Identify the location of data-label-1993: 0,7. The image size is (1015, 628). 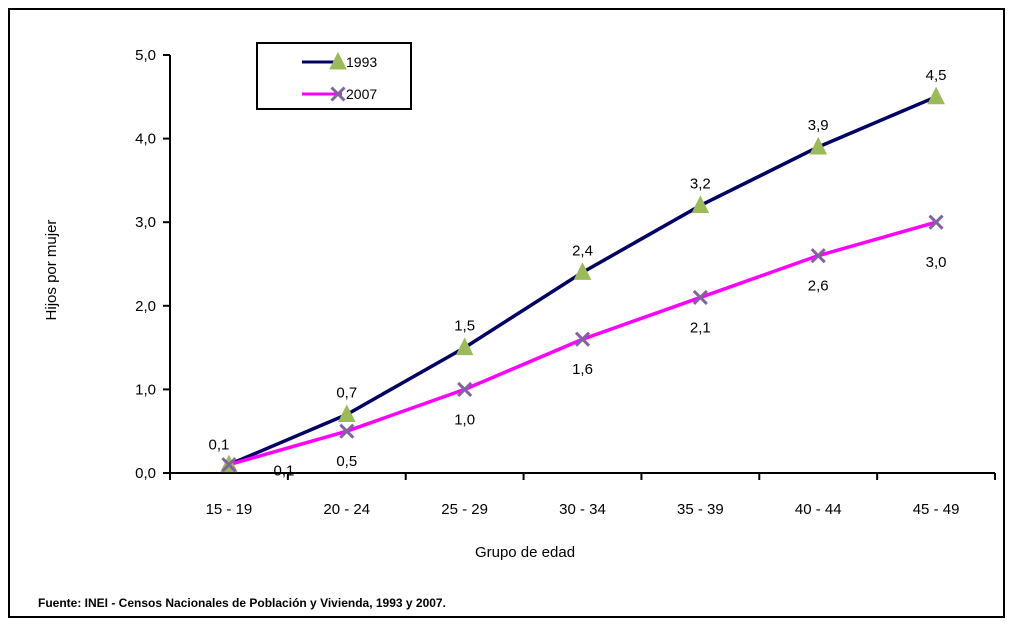
(346, 392).